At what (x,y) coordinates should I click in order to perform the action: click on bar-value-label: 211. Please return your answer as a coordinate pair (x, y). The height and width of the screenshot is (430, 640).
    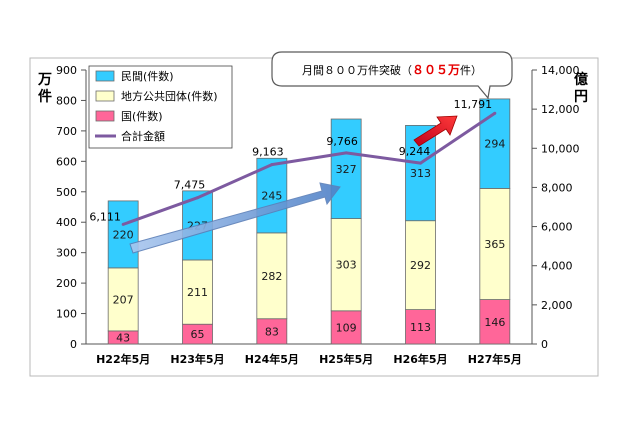
    Looking at the image, I should click on (197, 292).